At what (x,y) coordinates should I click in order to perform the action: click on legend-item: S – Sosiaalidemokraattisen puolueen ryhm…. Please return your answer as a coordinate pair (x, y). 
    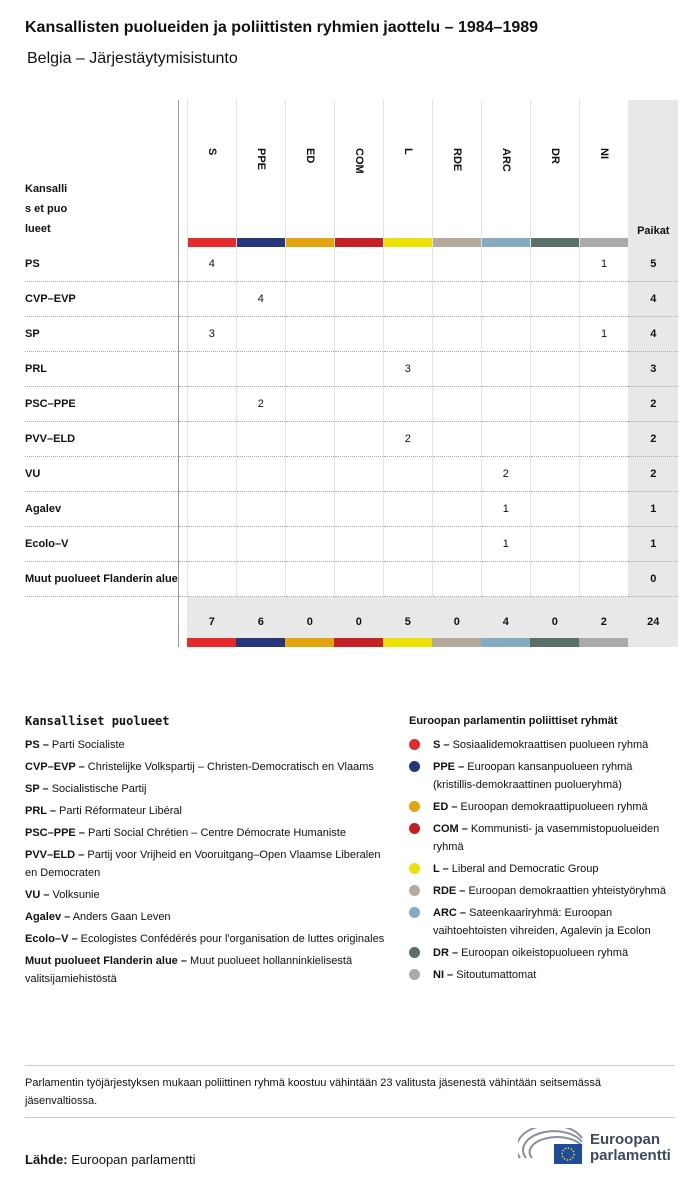
    Looking at the image, I should click on (542, 745).